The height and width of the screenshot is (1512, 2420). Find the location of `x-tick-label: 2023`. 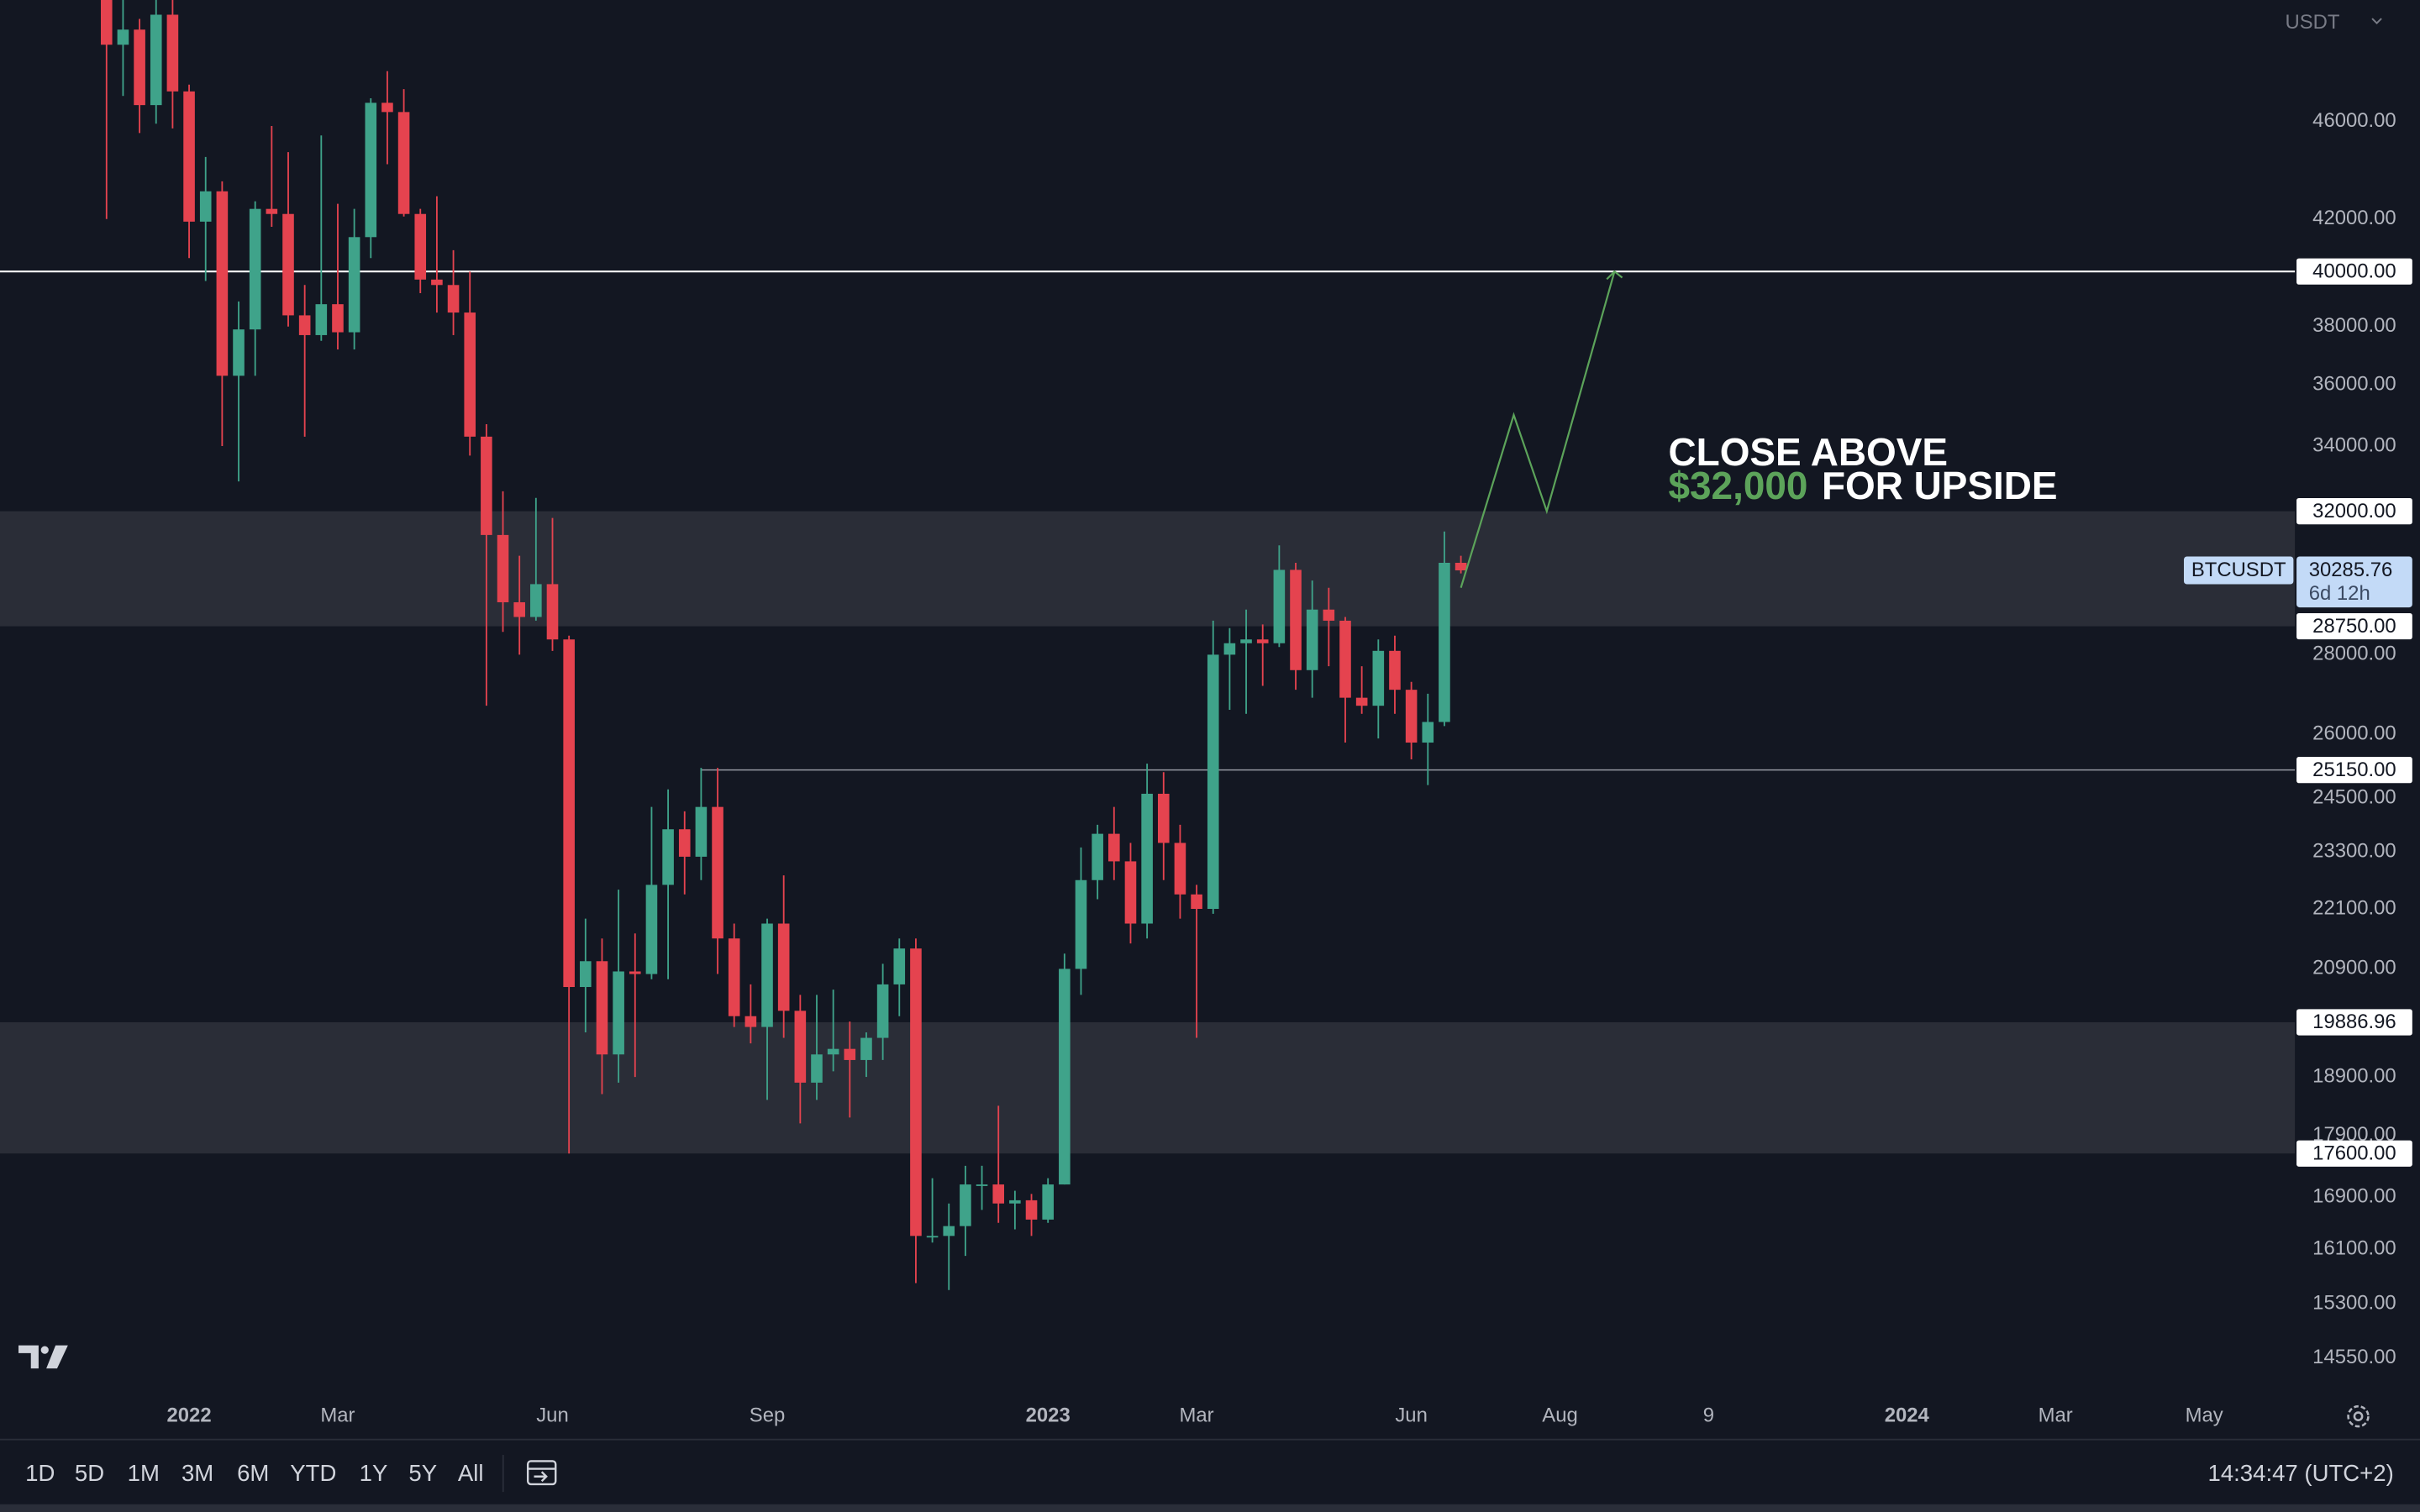

x-tick-label: 2023 is located at coordinates (1048, 1415).